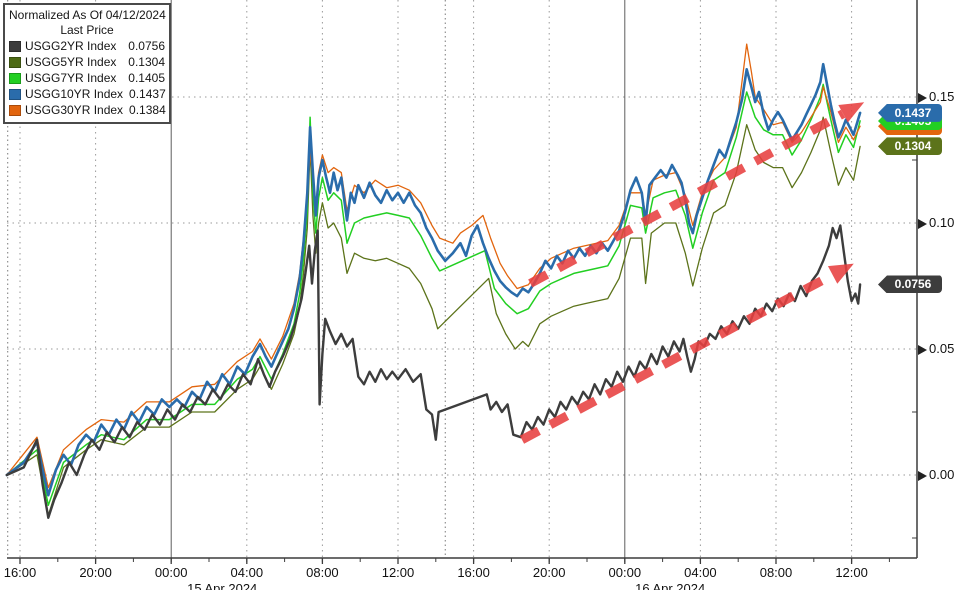 This screenshot has height=590, width=960. What do you see at coordinates (71, 62) in the screenshot?
I see `legend-series-name: USGG5YR Index` at bounding box center [71, 62].